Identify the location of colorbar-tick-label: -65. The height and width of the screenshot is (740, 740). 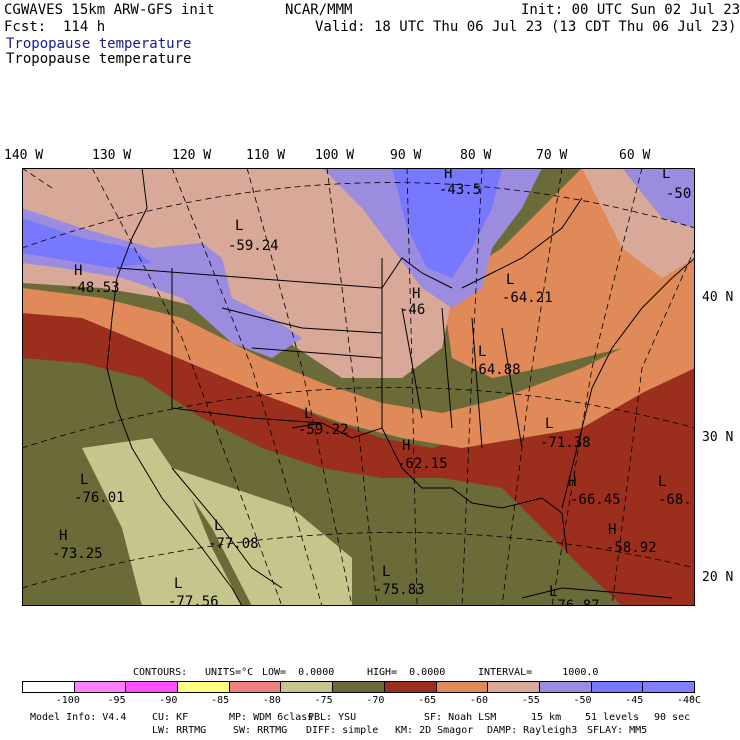
(427, 700).